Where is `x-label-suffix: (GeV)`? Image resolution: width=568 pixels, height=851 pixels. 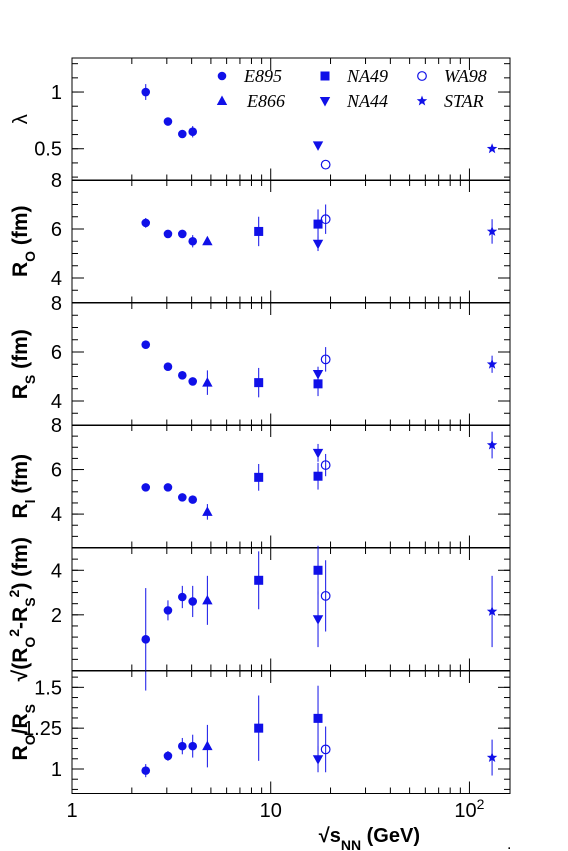
x-label-suffix: (GeV) is located at coordinates (390, 836).